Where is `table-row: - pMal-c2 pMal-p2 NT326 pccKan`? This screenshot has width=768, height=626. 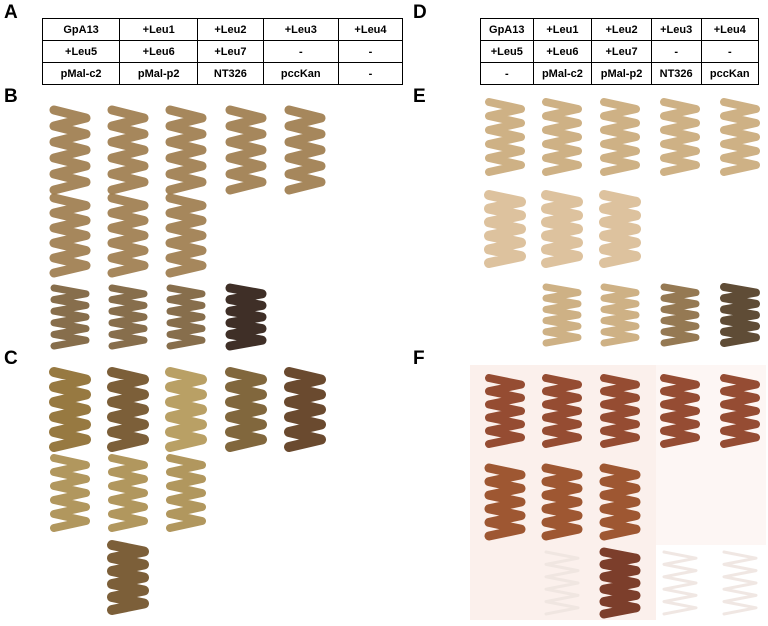
table-row: - pMal-c2 pMal-p2 NT326 pccKan is located at coordinates (620, 73).